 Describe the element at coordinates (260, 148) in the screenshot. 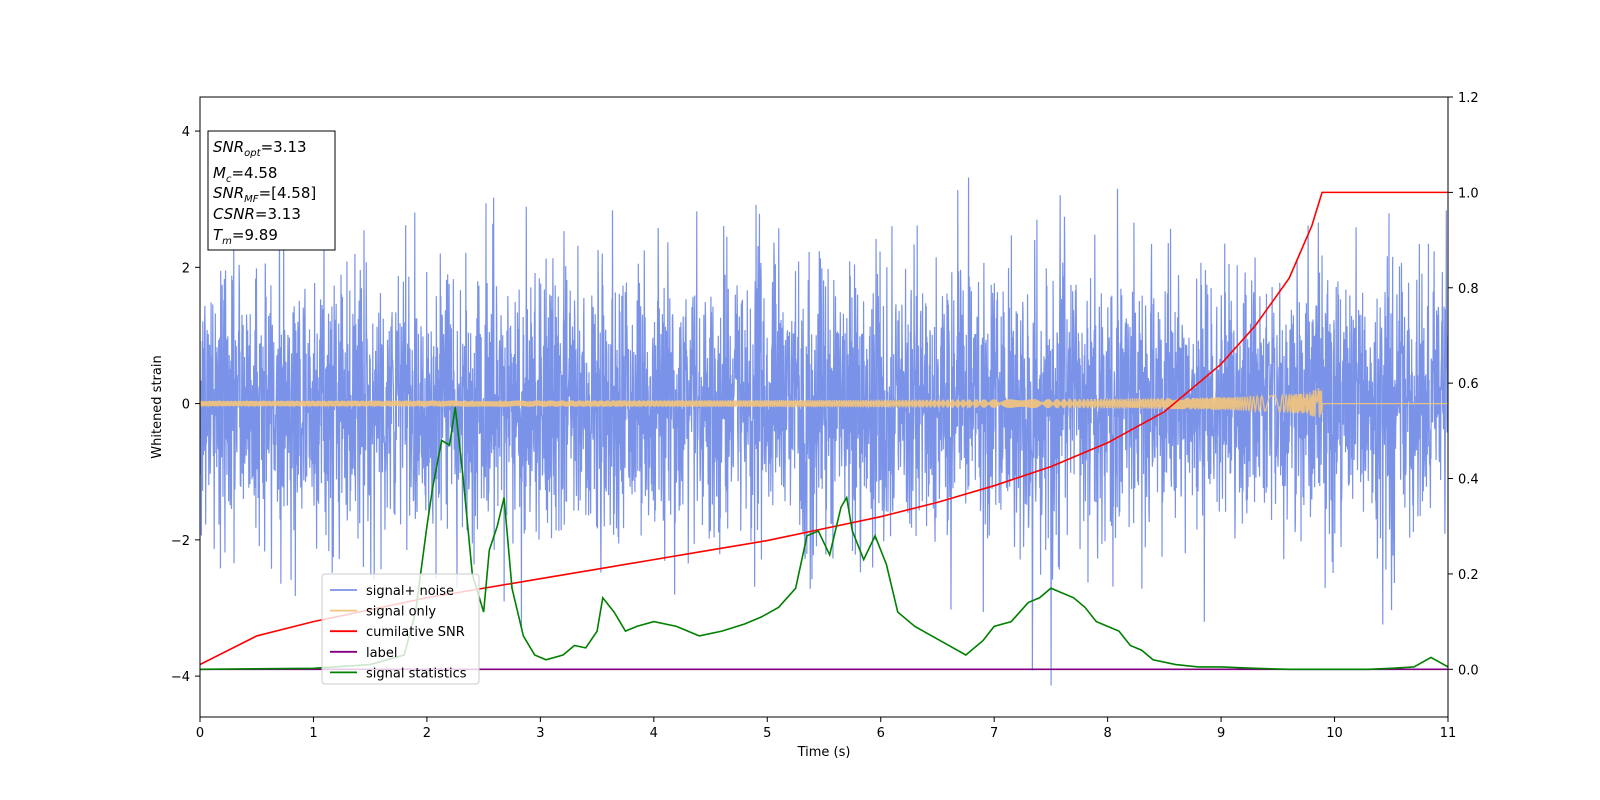

I see `stats-snr-opt: SNRopt=3.13` at that location.